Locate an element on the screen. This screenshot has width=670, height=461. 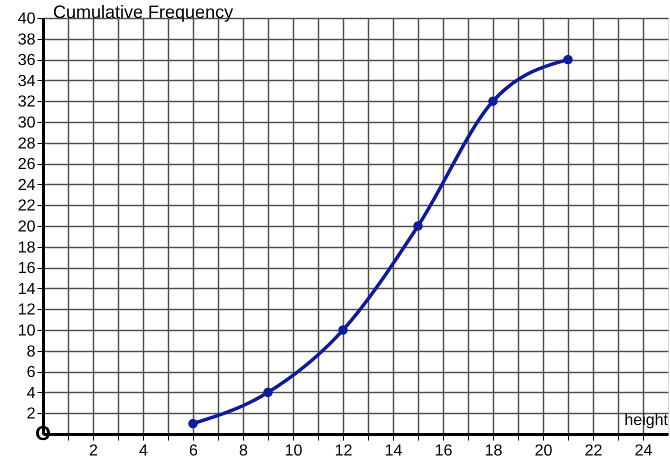
y-tick-label: 20 is located at coordinates (27, 227).